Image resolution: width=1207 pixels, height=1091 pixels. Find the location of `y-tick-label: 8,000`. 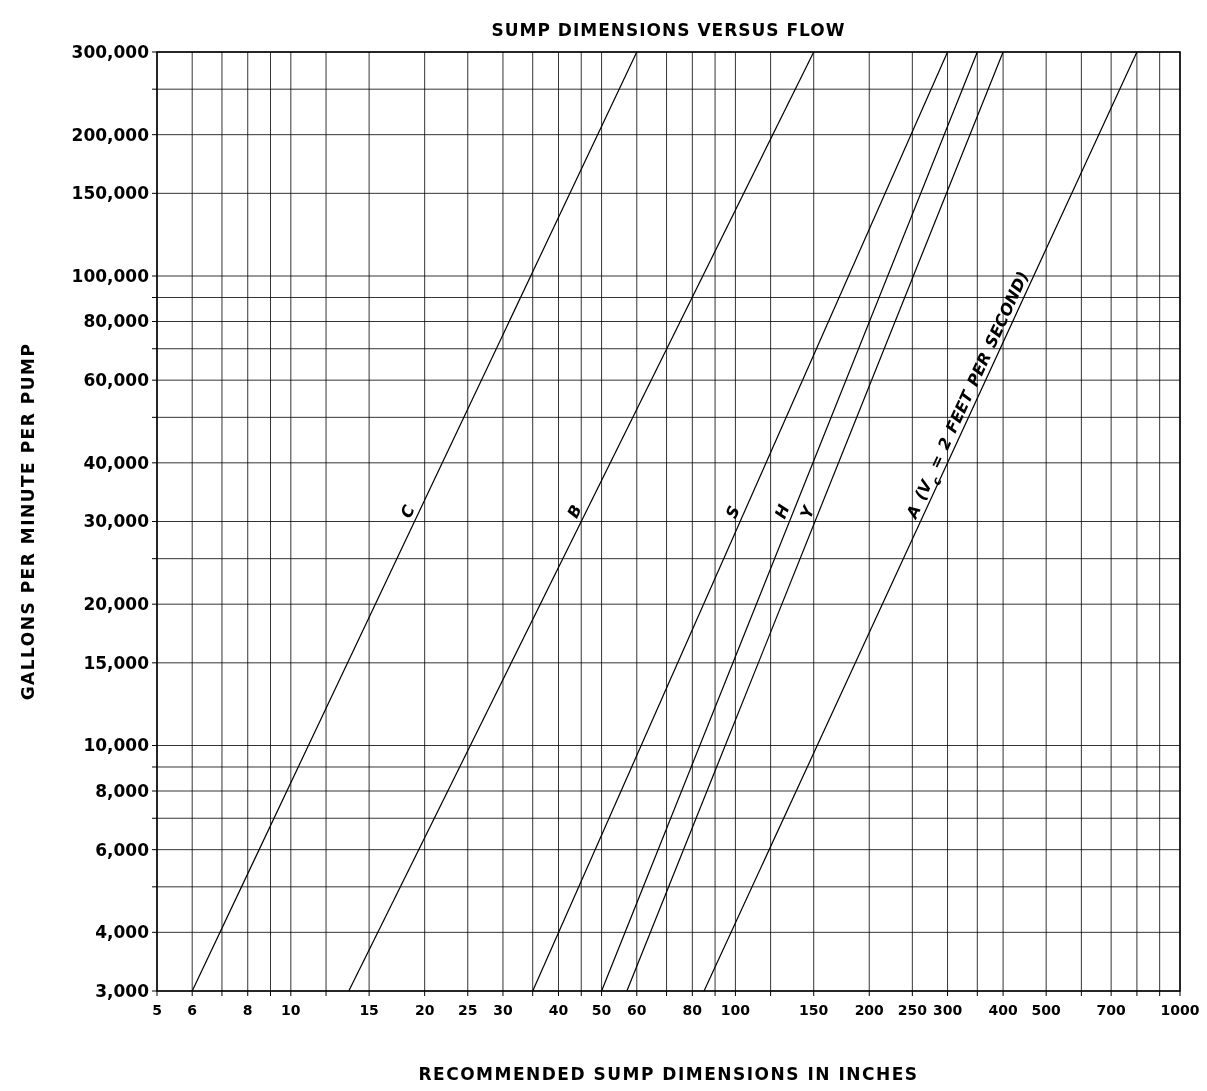

y-tick-label: 8,000 is located at coordinates (122, 790).